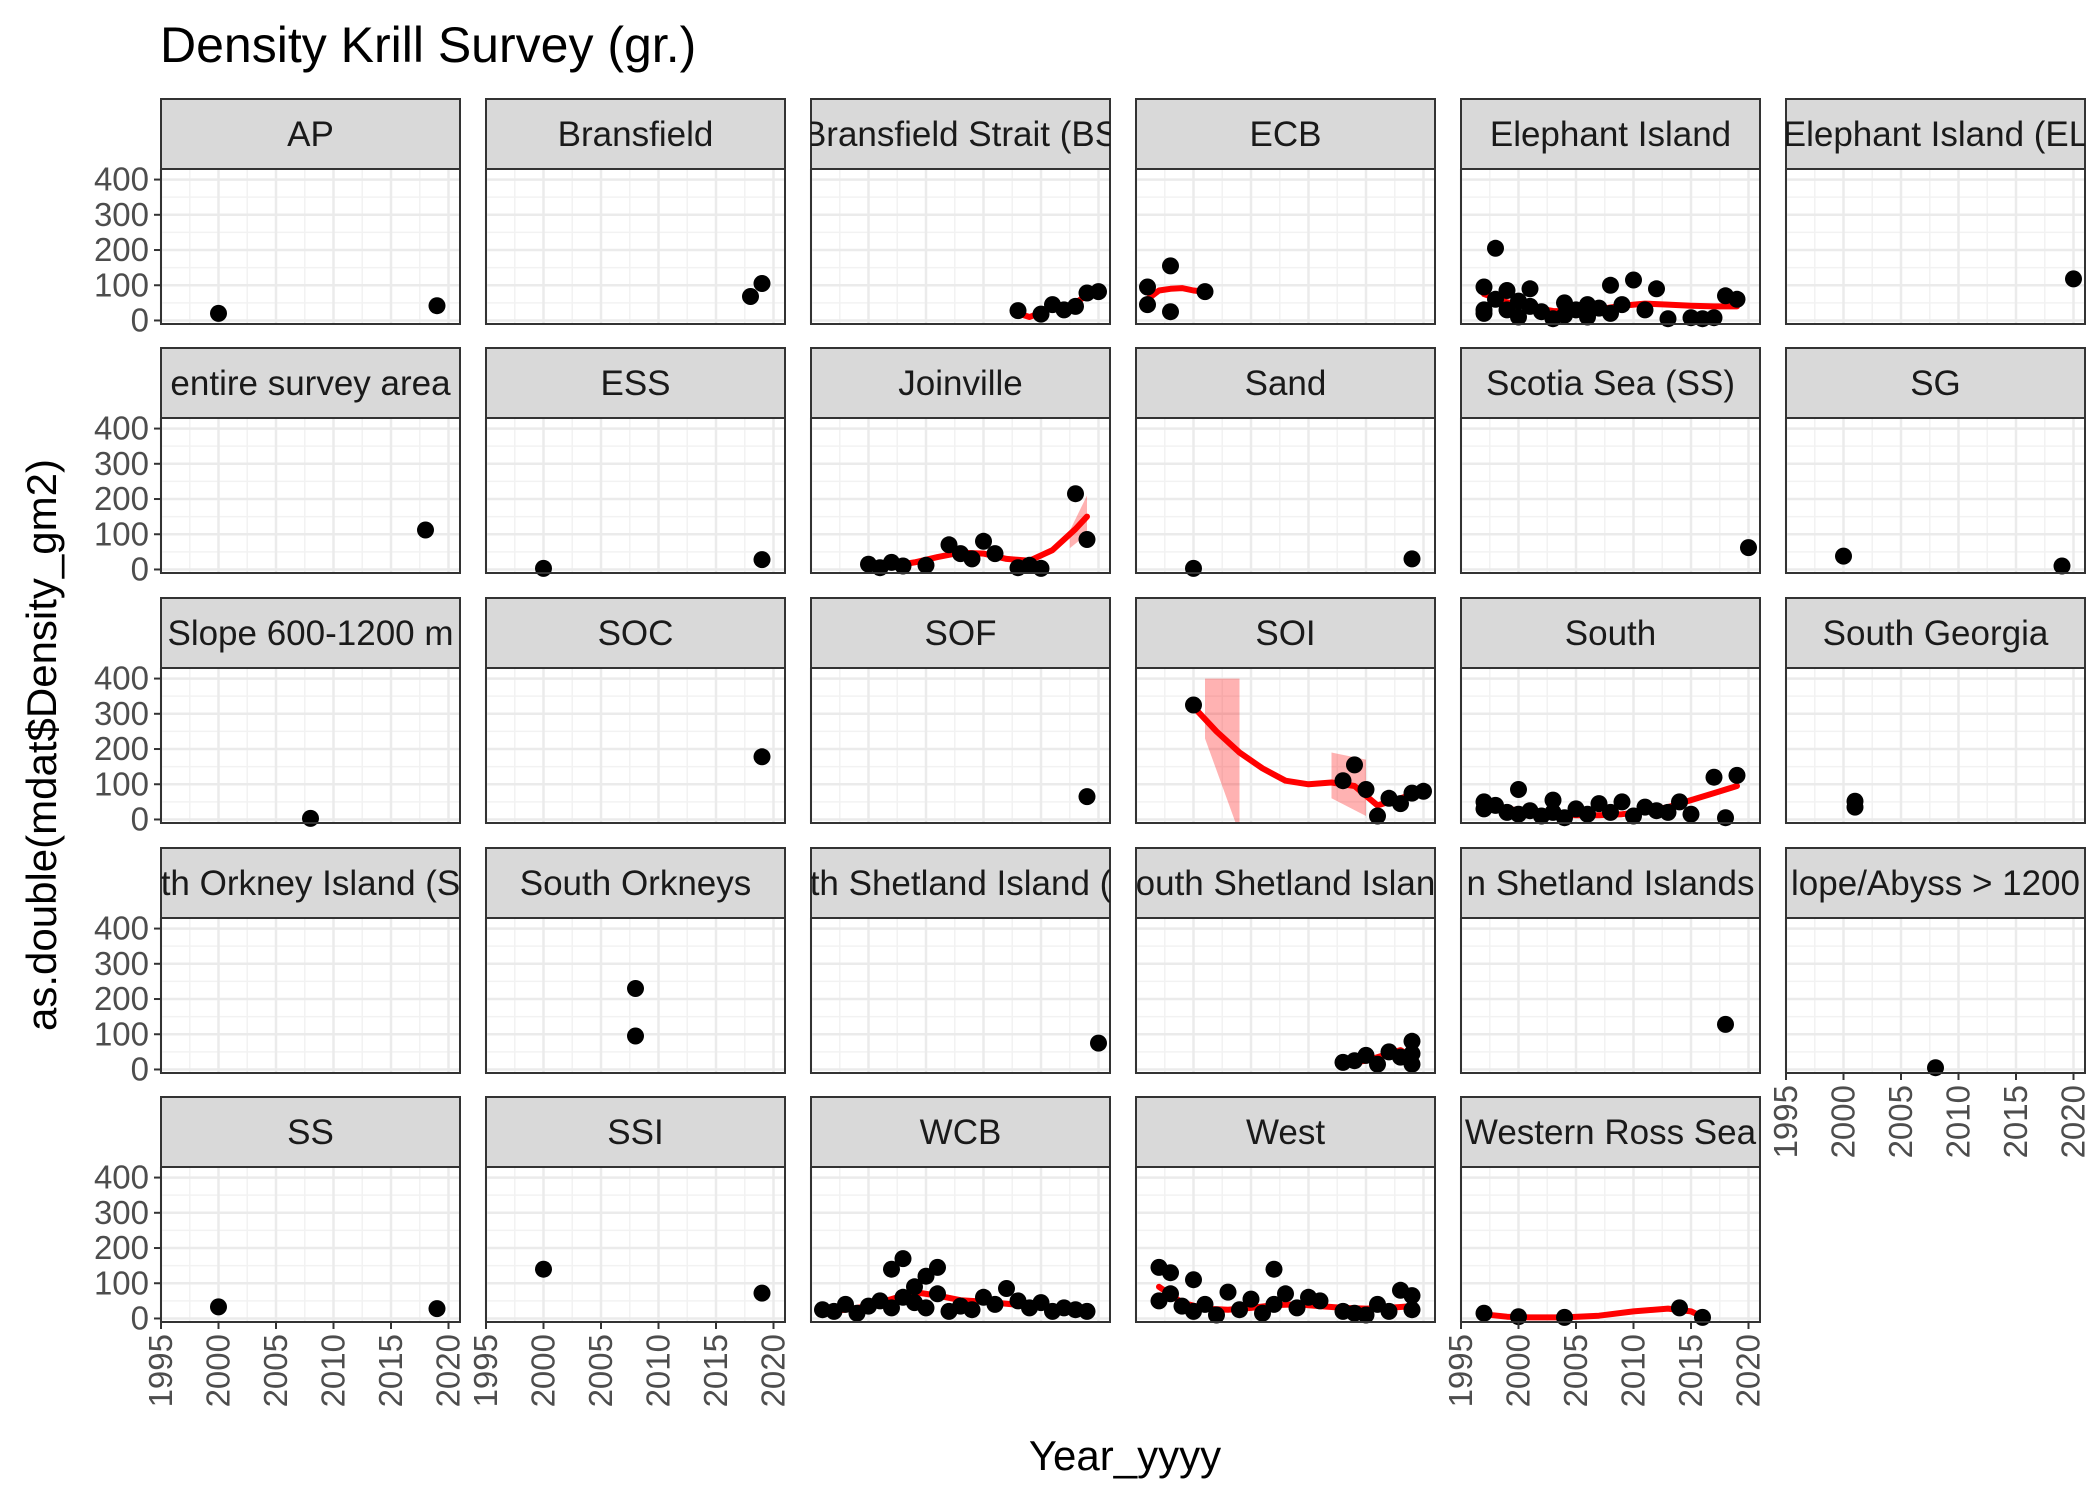 Image resolution: width=2100 pixels, height=1500 pixels. What do you see at coordinates (1610, 633) in the screenshot?
I see `facet-strip-label: South` at bounding box center [1610, 633].